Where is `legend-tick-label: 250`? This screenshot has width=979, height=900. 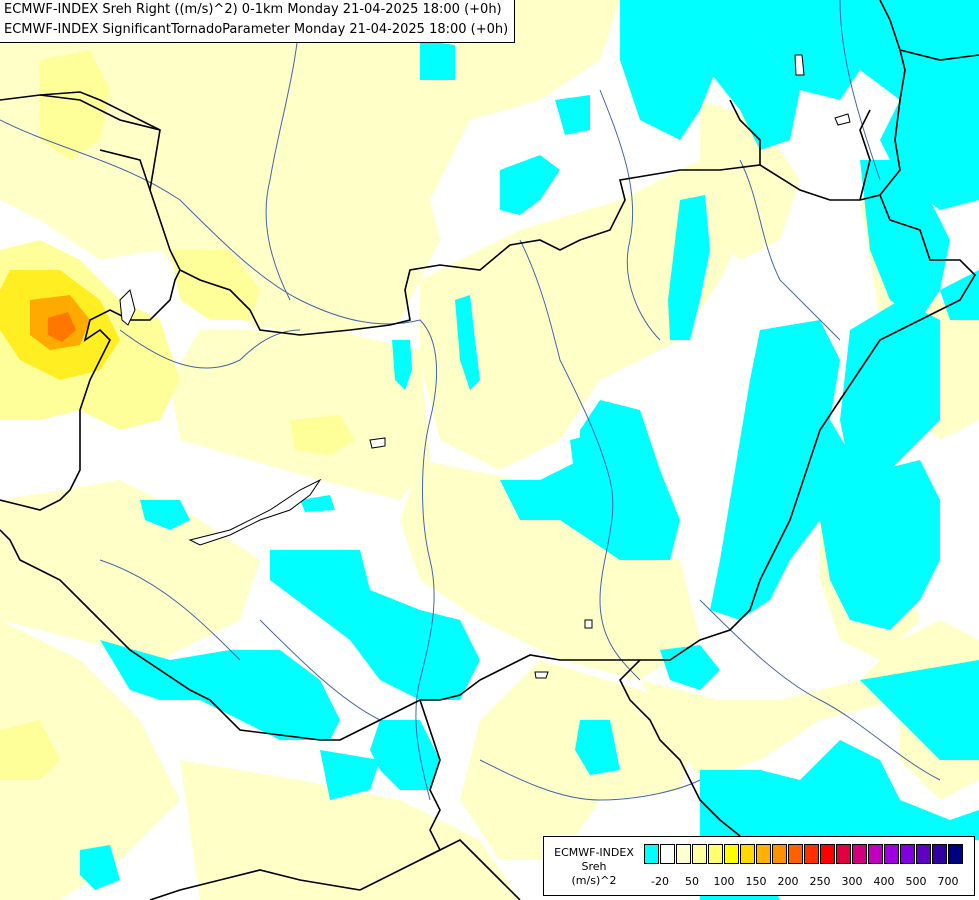
legend-tick-label: 250 is located at coordinates (820, 881).